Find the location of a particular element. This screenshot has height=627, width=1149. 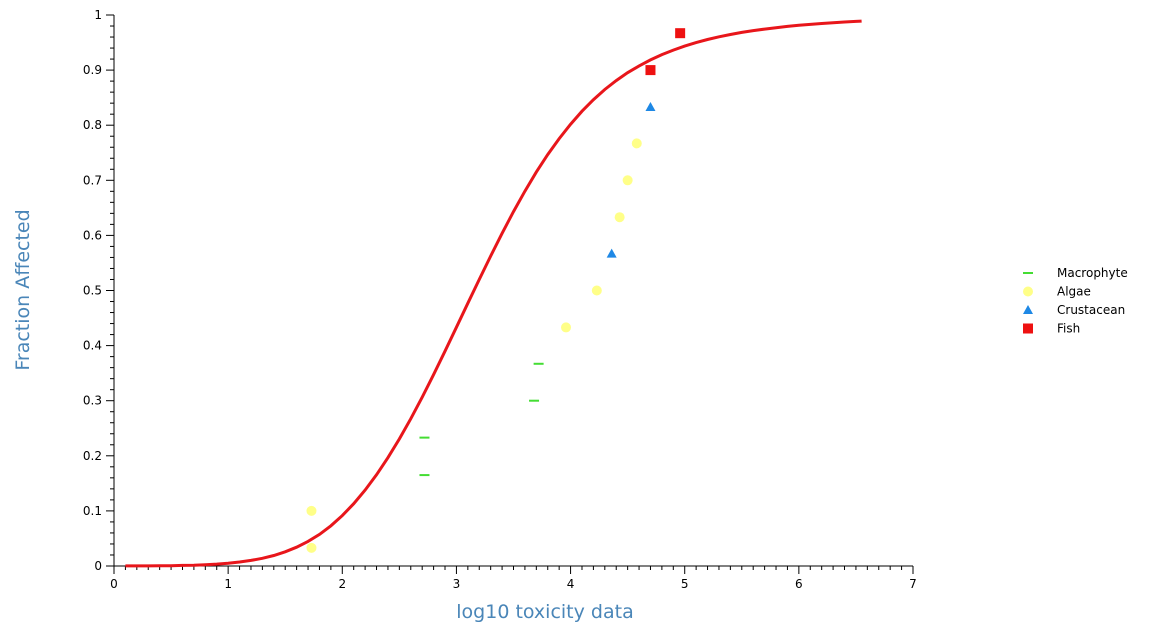

legend-marker-algae is located at coordinates (1028, 291).